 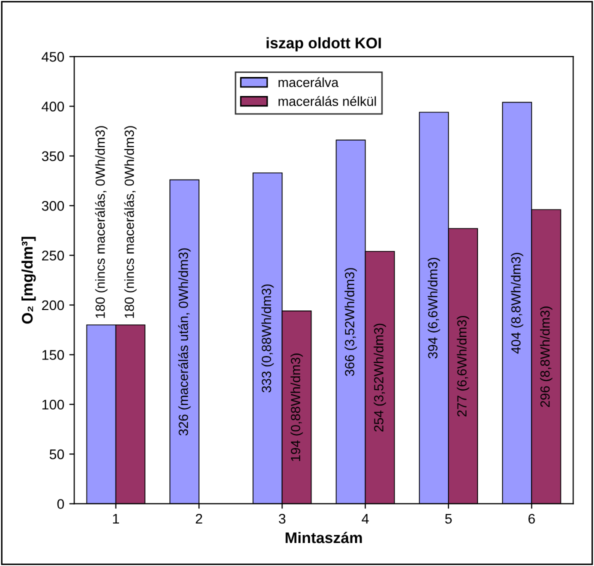 I want to click on legend-label: macerálva, so click(x=308, y=82).